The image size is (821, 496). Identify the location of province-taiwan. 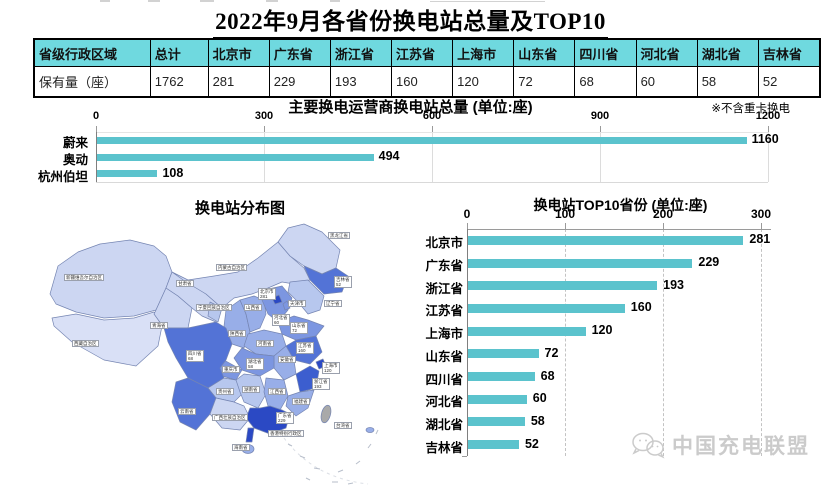
(326, 414).